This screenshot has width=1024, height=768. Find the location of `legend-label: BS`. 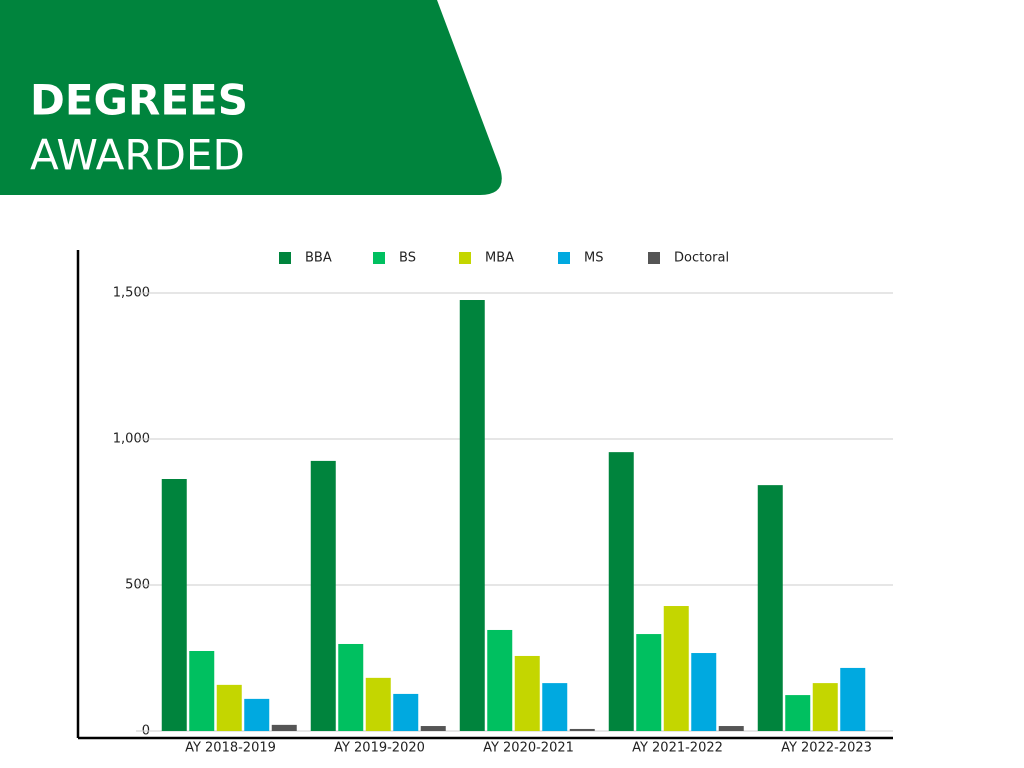

legend-label: BS is located at coordinates (407, 258).